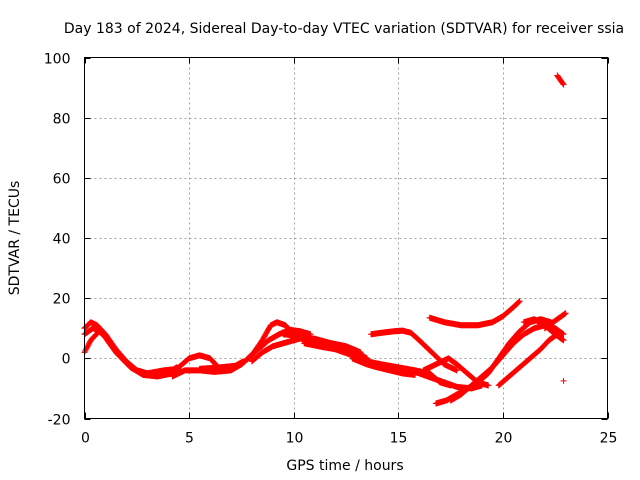  I want to click on y-tick-label: -20, so click(59, 421).